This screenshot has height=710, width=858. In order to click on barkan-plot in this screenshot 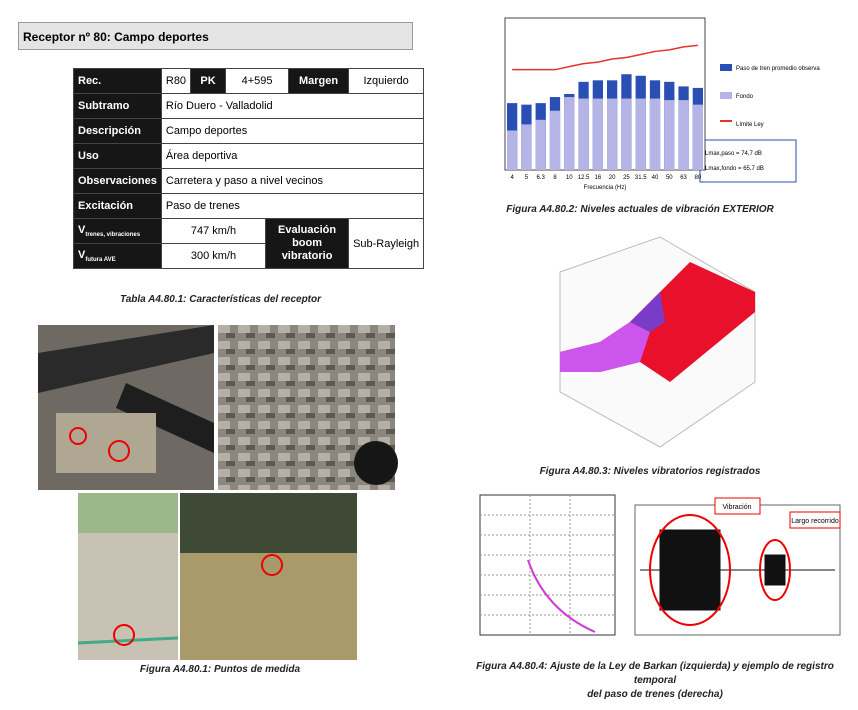, I will do `click(547, 565)`.